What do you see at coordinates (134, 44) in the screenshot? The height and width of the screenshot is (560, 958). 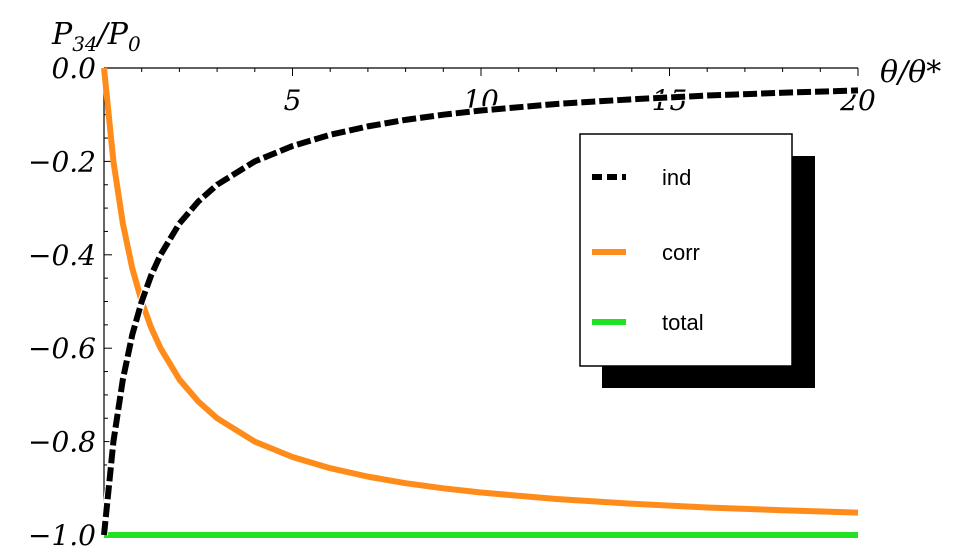 I see `y-axis-label-sub2: 0` at bounding box center [134, 44].